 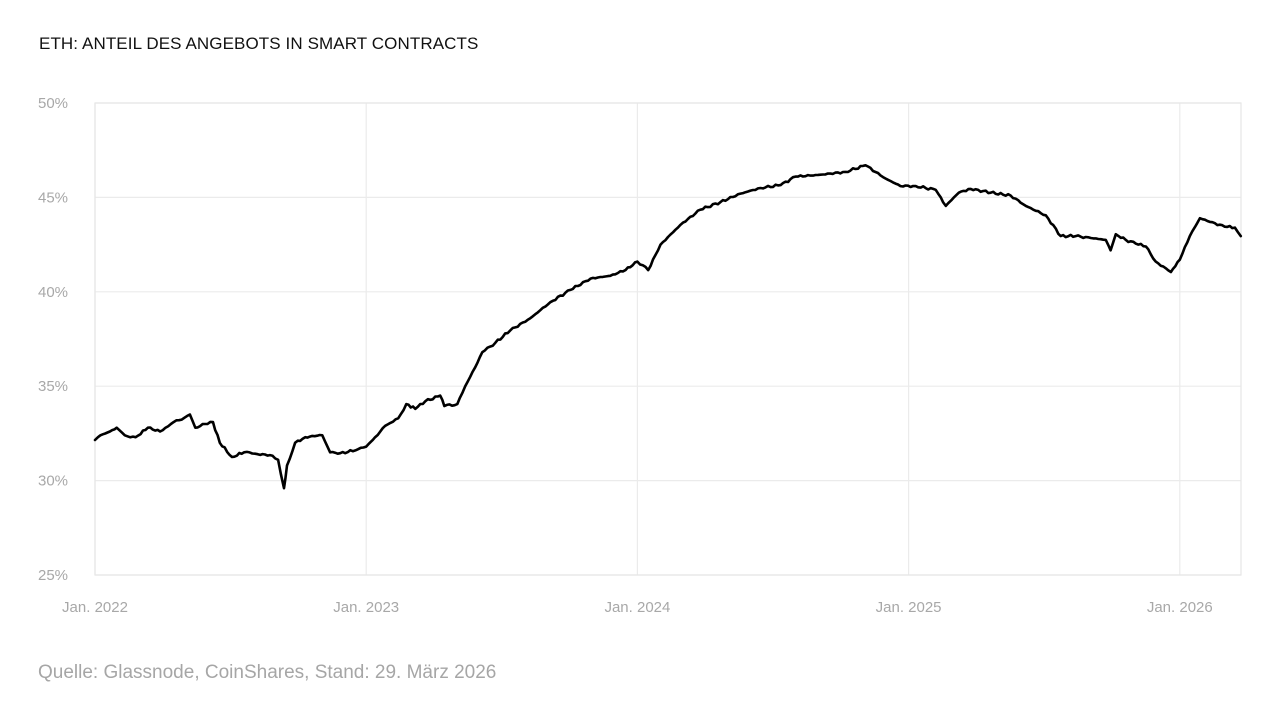 What do you see at coordinates (95, 607) in the screenshot?
I see `x-tick-label: Jan. 2022` at bounding box center [95, 607].